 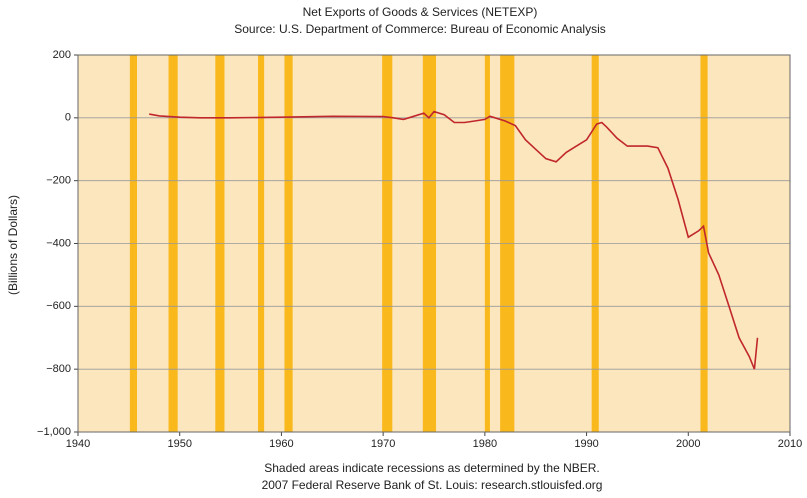 I want to click on x-tick-label: 1970, so click(x=383, y=444).